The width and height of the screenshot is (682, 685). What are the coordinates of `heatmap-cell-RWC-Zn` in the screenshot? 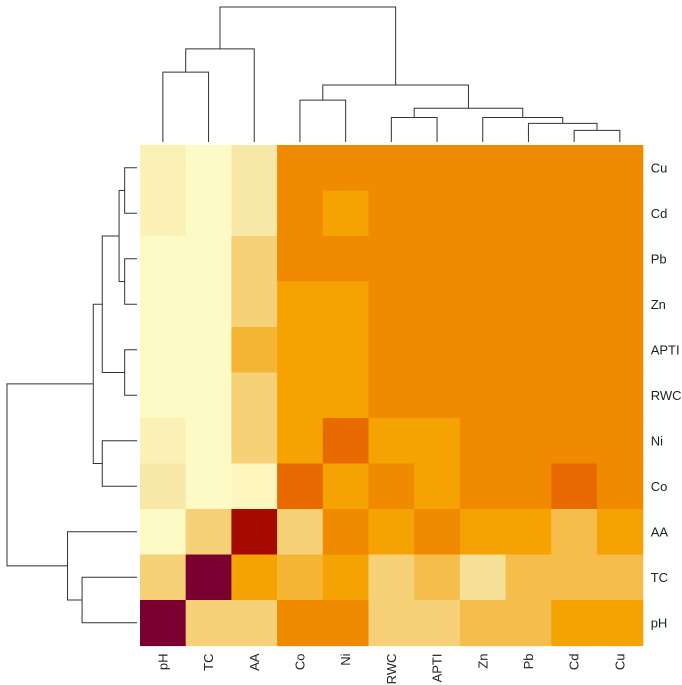 It's located at (483, 395).